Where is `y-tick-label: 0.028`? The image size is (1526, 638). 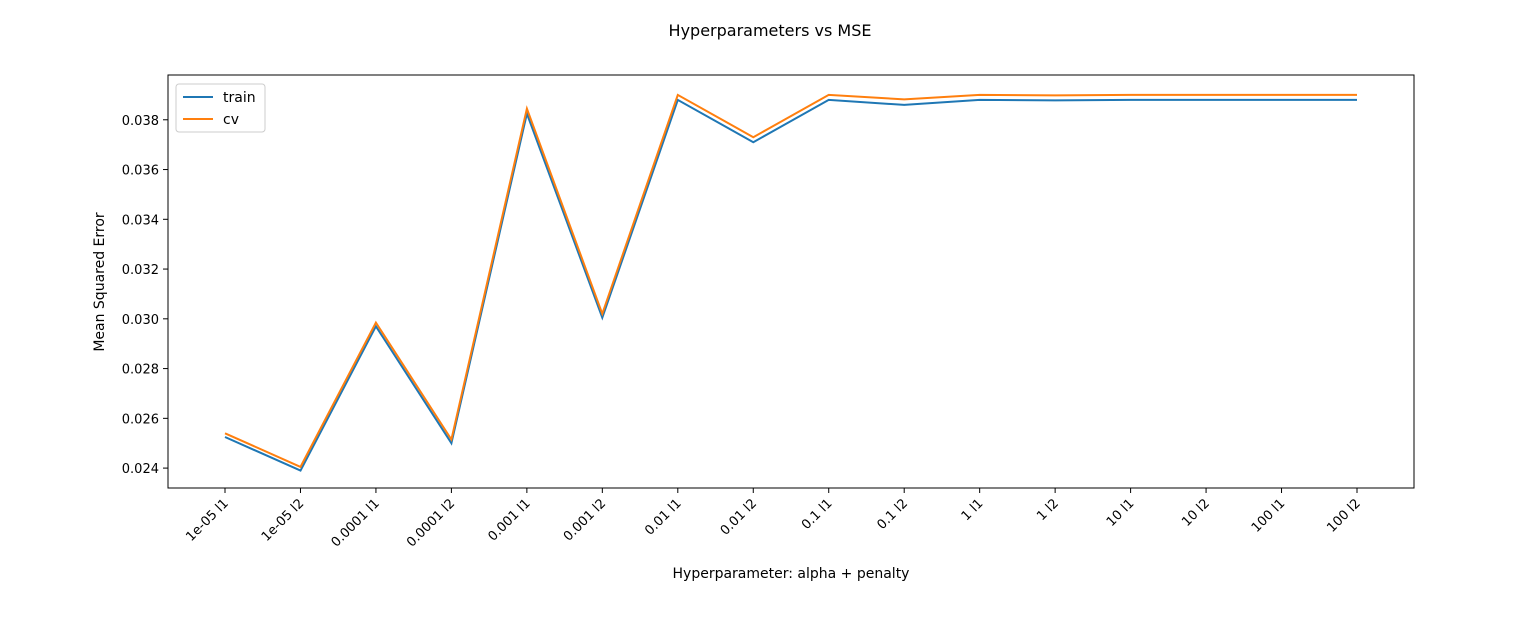
y-tick-label: 0.028 is located at coordinates (140, 370).